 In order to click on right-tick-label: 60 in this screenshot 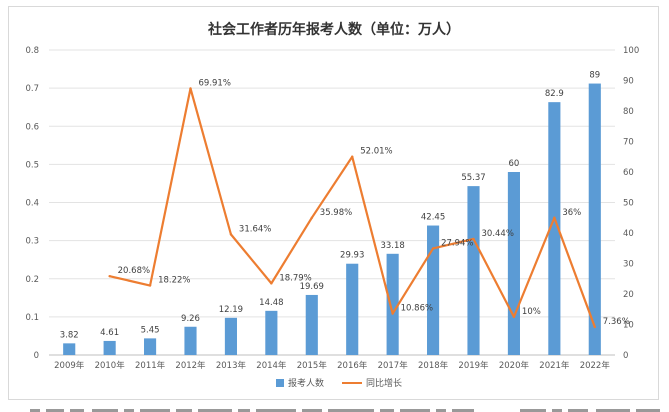, I will do `click(628, 173)`.